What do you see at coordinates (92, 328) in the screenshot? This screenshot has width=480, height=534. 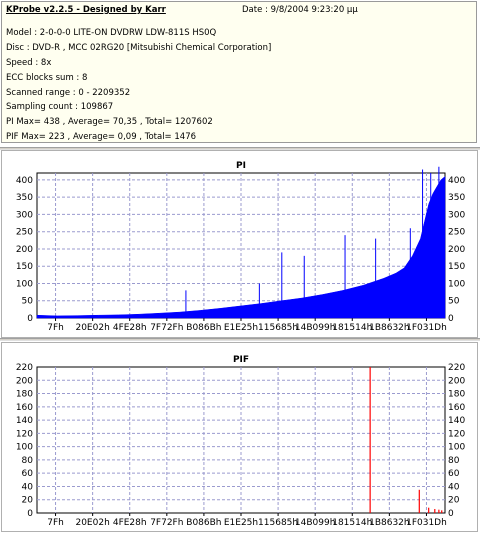 I see `pi-x-tick-label: 20E02h` at bounding box center [92, 328].